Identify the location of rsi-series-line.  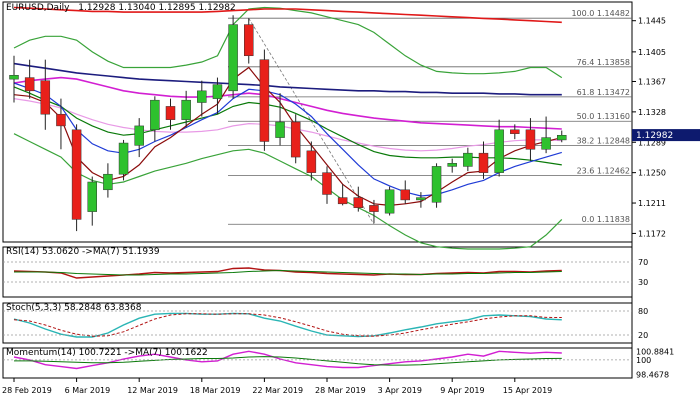
(288, 272).